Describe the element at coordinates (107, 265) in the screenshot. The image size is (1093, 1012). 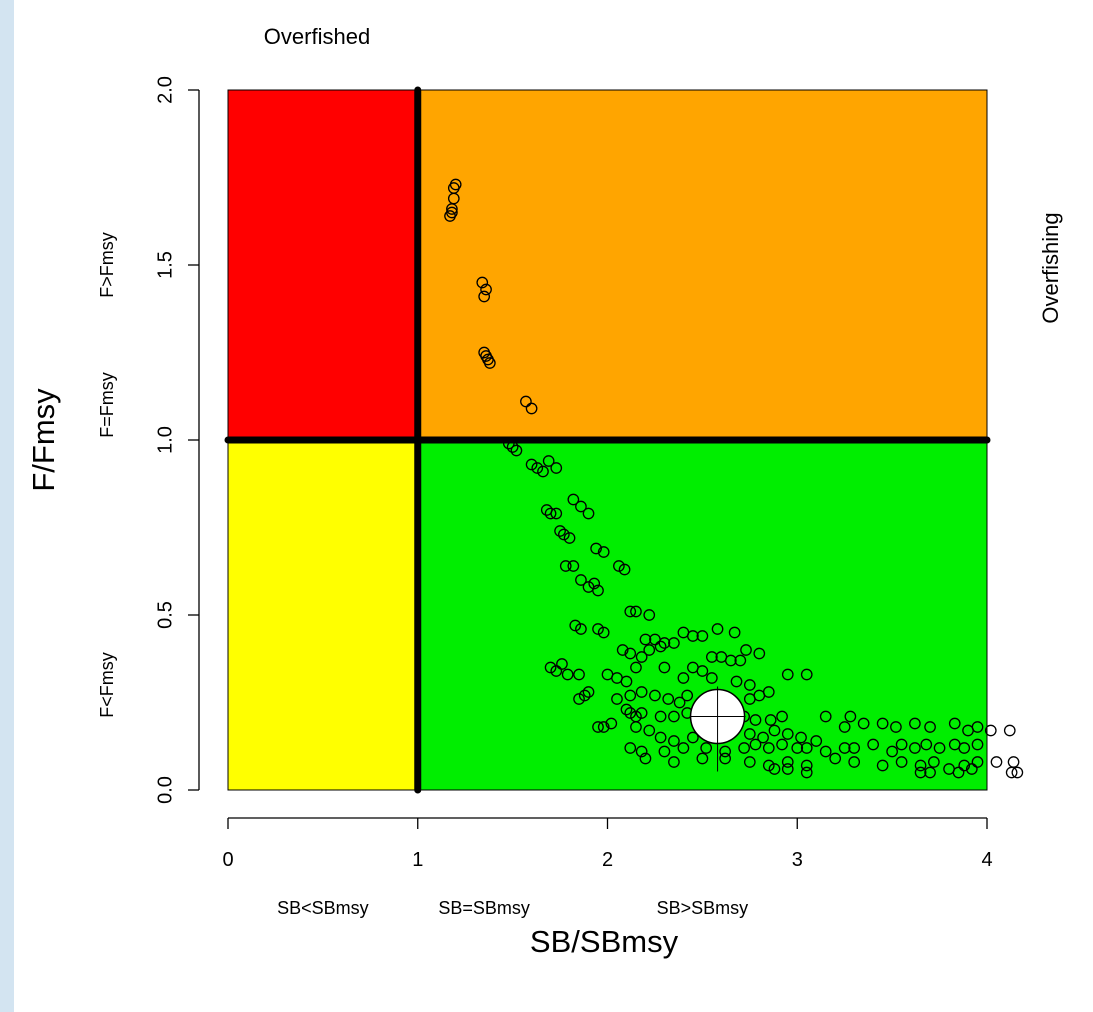
I see `y-zone-label: F>Fmsy` at that location.